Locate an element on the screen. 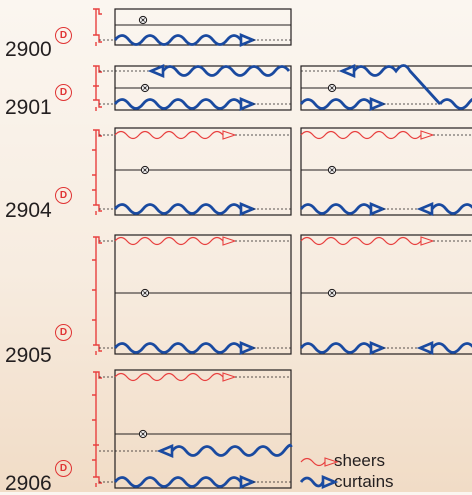  code-label-2906: 2906 is located at coordinates (28, 483).